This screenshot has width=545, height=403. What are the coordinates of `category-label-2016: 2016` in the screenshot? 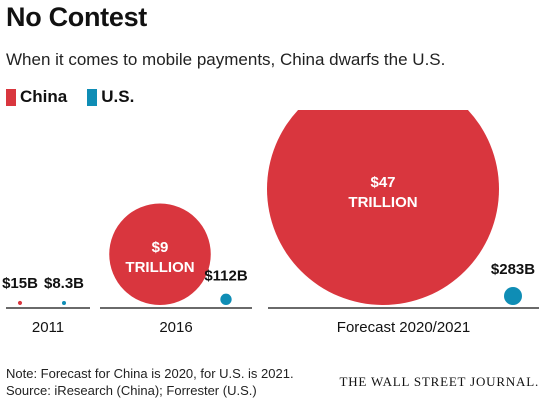 It's located at (175, 327).